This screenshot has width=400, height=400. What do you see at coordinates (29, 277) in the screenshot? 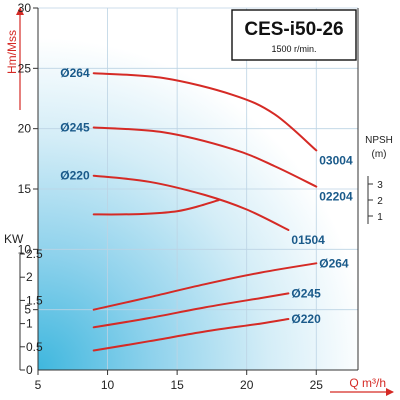
I see `power-tick-label: 2` at bounding box center [29, 277].